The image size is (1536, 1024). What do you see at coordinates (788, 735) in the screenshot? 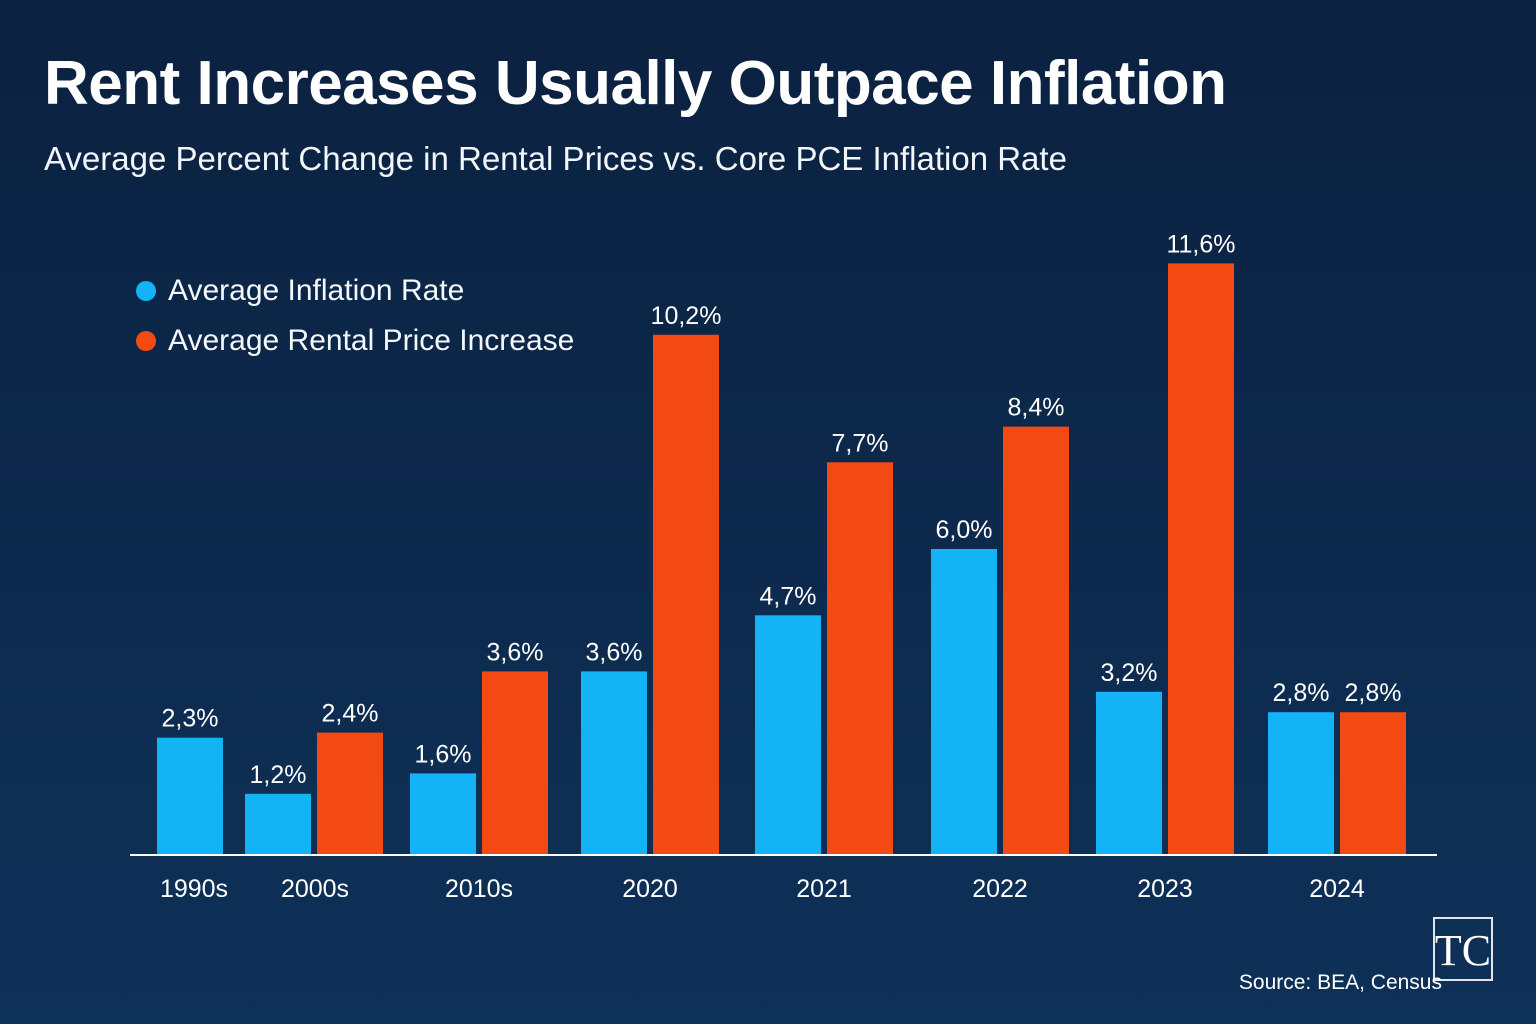
I see `bar-inflation-2021` at bounding box center [788, 735].